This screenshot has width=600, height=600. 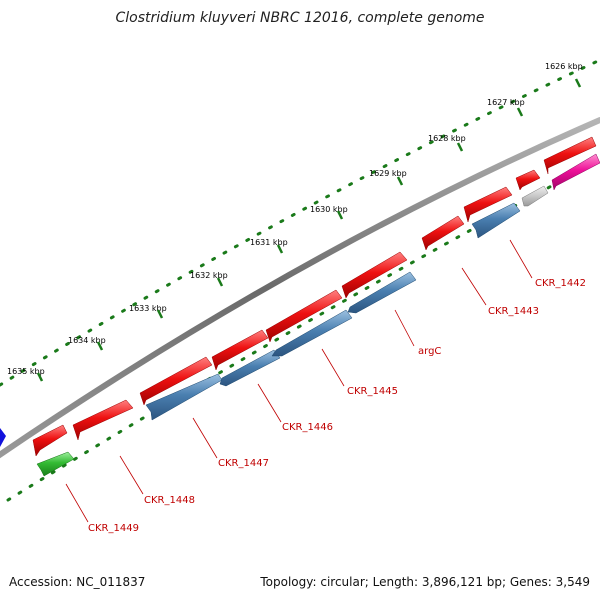 What do you see at coordinates (243, 463) in the screenshot?
I see `gene-label: CKR_1447` at bounding box center [243, 463].